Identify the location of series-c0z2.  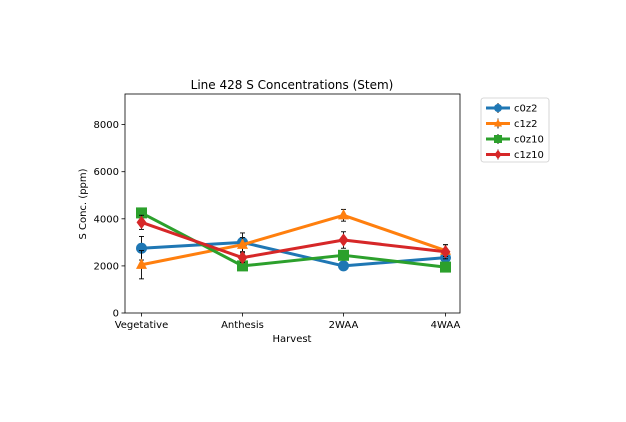
(293, 252).